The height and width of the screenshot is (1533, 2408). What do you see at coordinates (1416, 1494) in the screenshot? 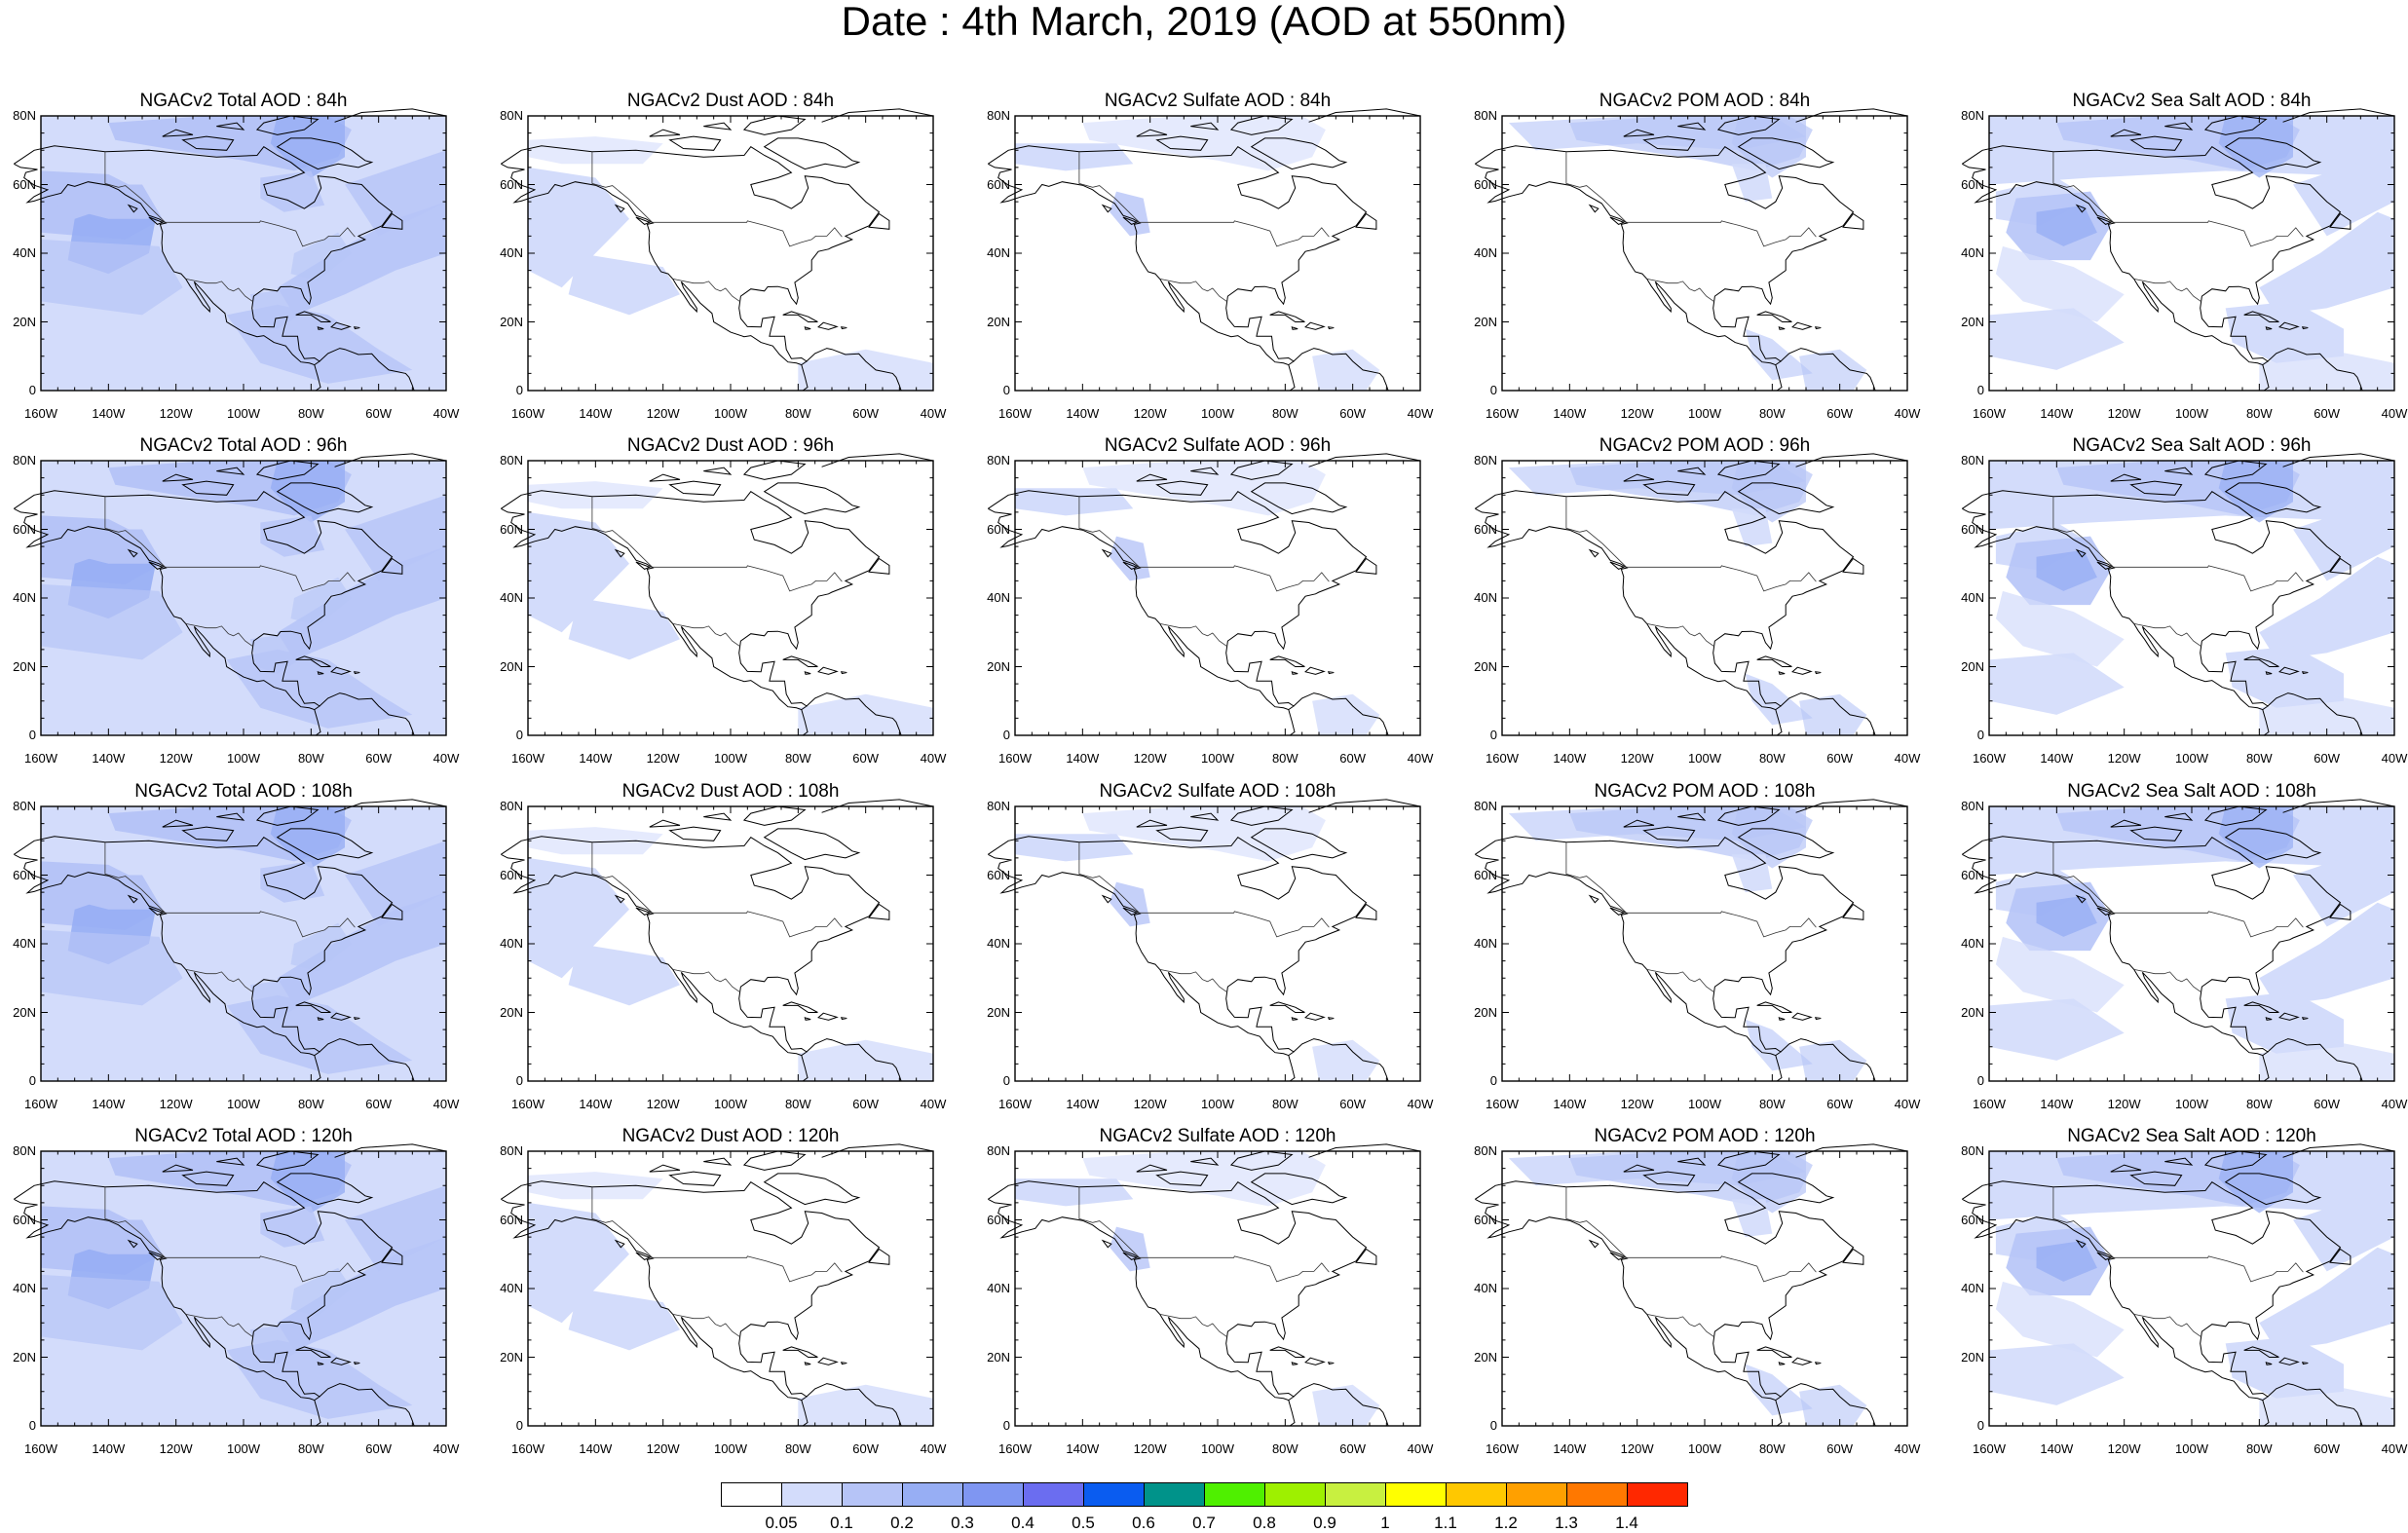
I see `colorbar-swatch` at bounding box center [1416, 1494].